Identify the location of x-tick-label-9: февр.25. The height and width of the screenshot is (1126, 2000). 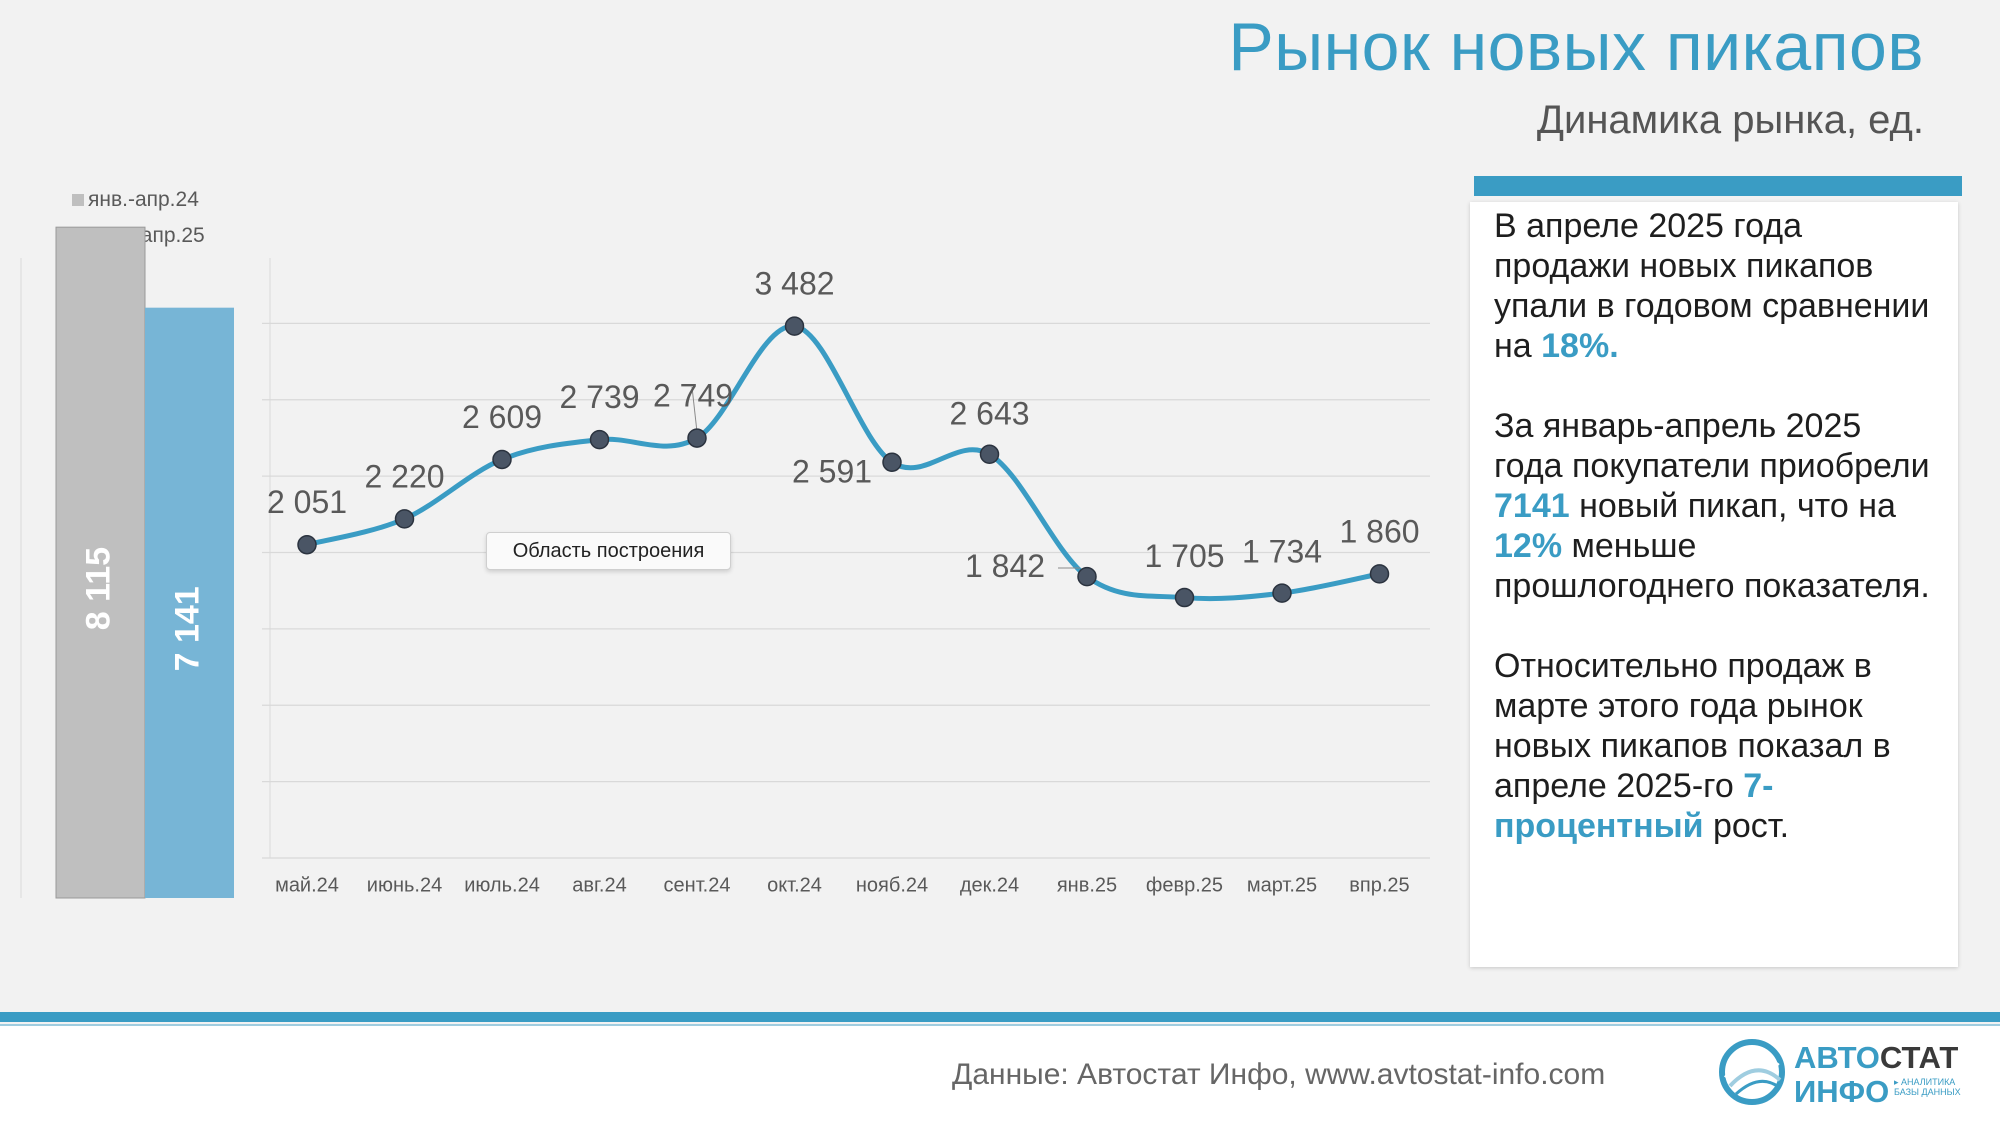
(1184, 885).